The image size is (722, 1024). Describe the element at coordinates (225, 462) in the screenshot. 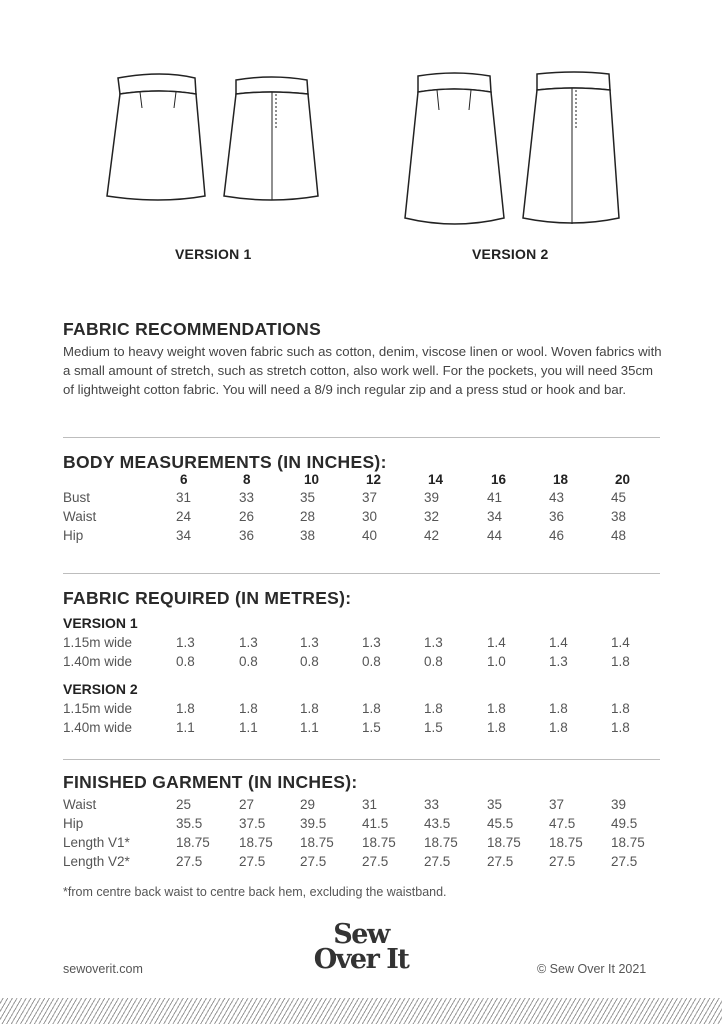

I see `body-measurements-title: BODY MEASUREMENTS (IN INCHES):` at that location.